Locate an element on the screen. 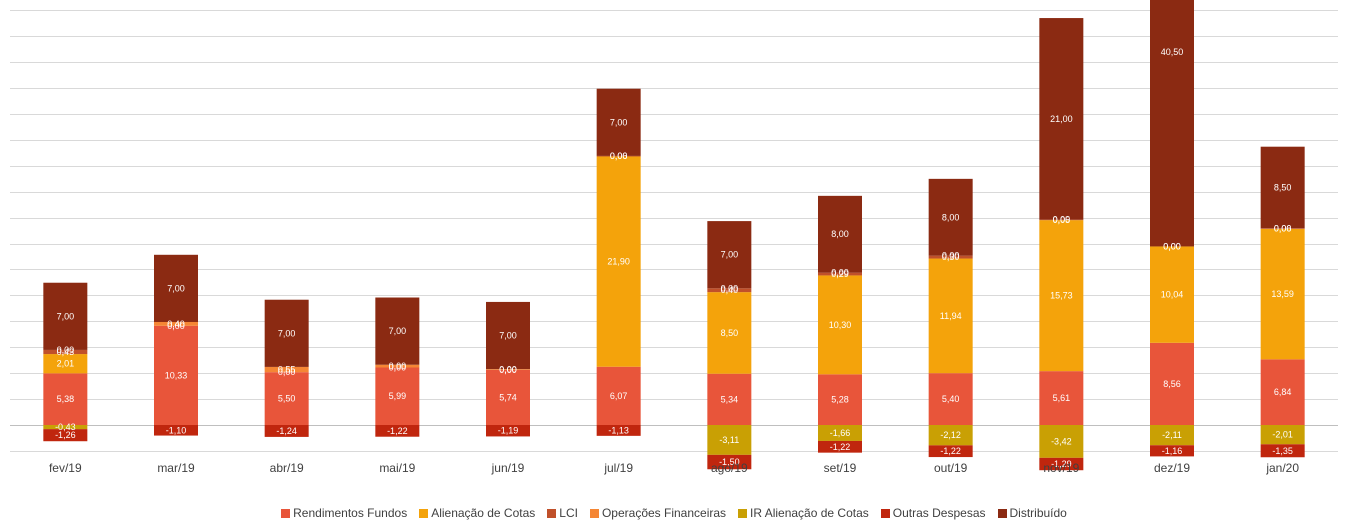 The width and height of the screenshot is (1348, 526). data-label: -1,66 is located at coordinates (840, 433).